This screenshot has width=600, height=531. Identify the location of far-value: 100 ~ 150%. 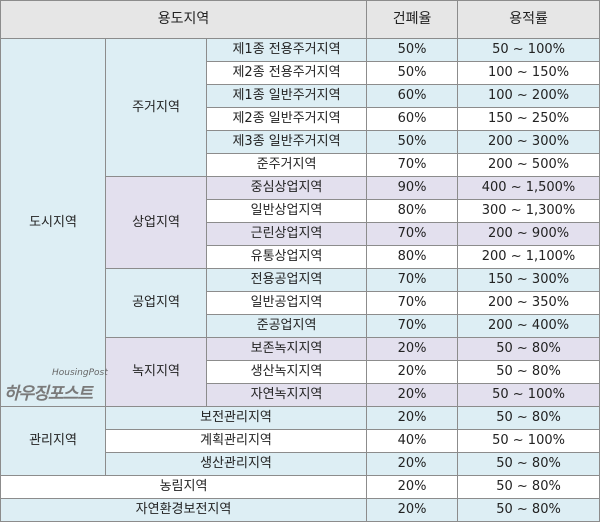
(528, 73).